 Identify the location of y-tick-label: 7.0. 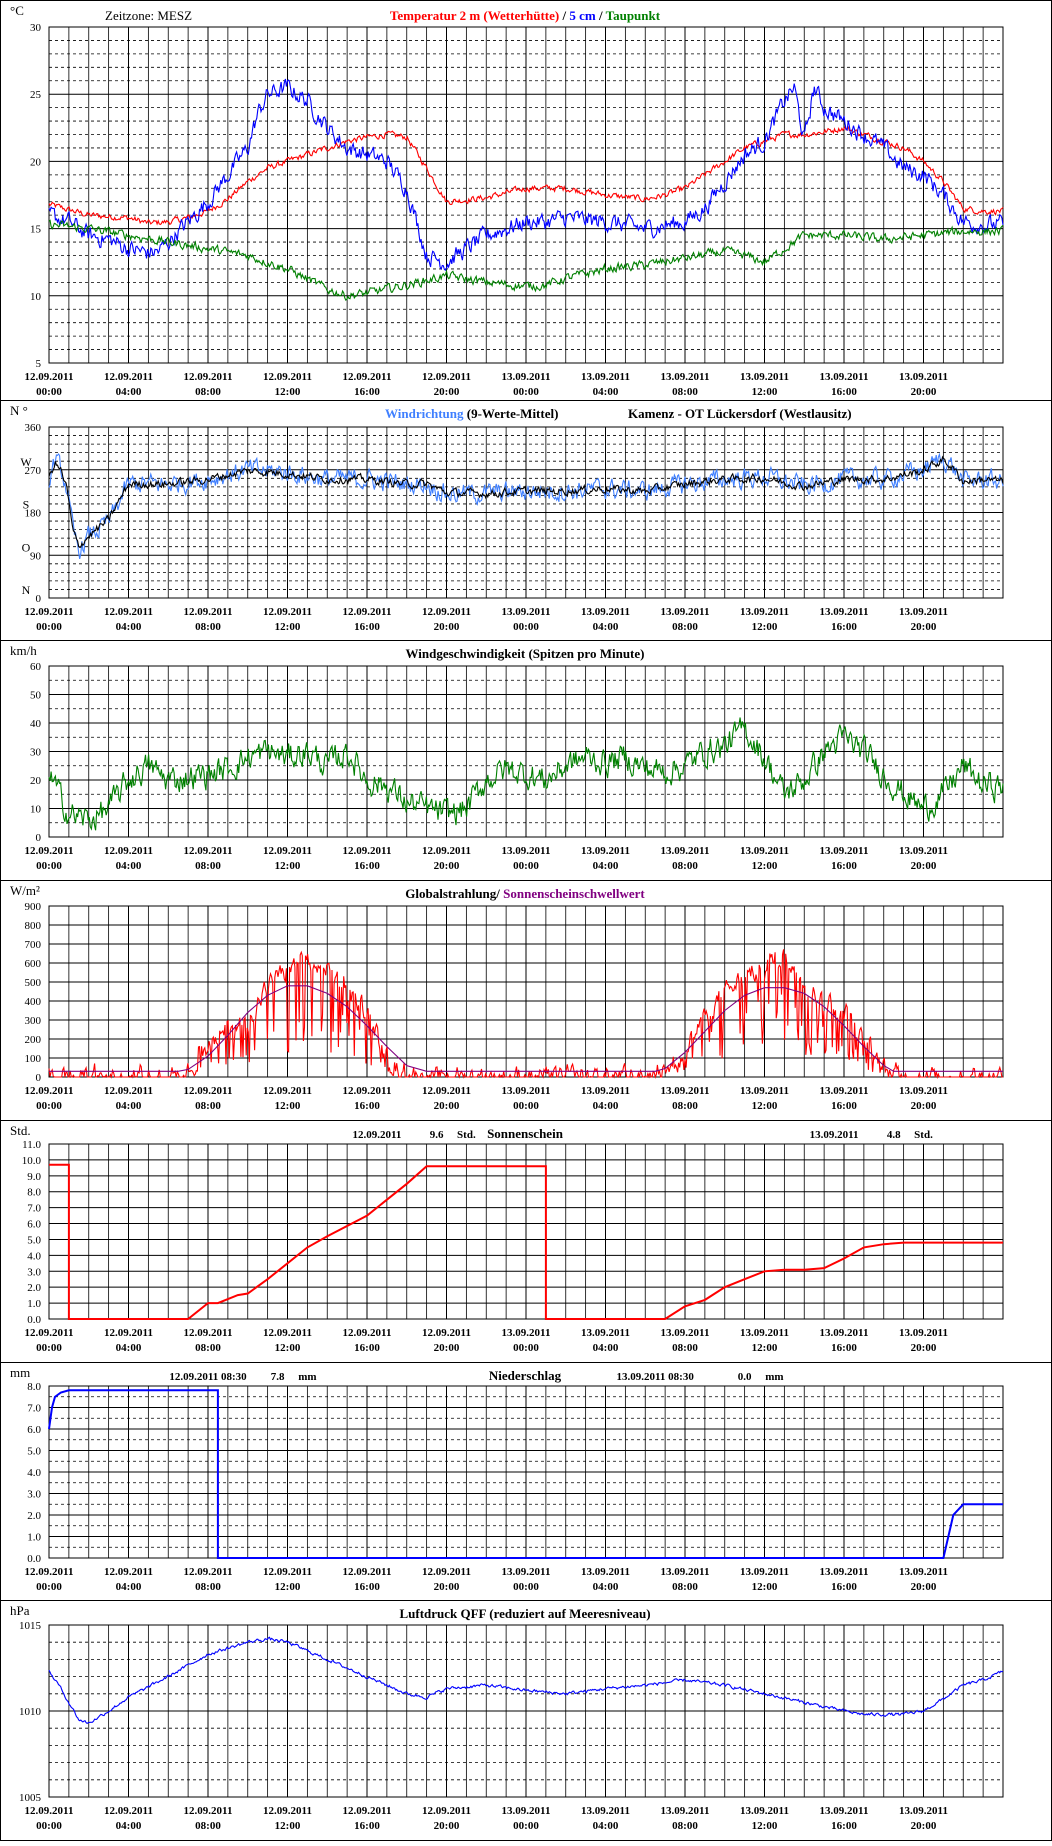
(34, 1209).